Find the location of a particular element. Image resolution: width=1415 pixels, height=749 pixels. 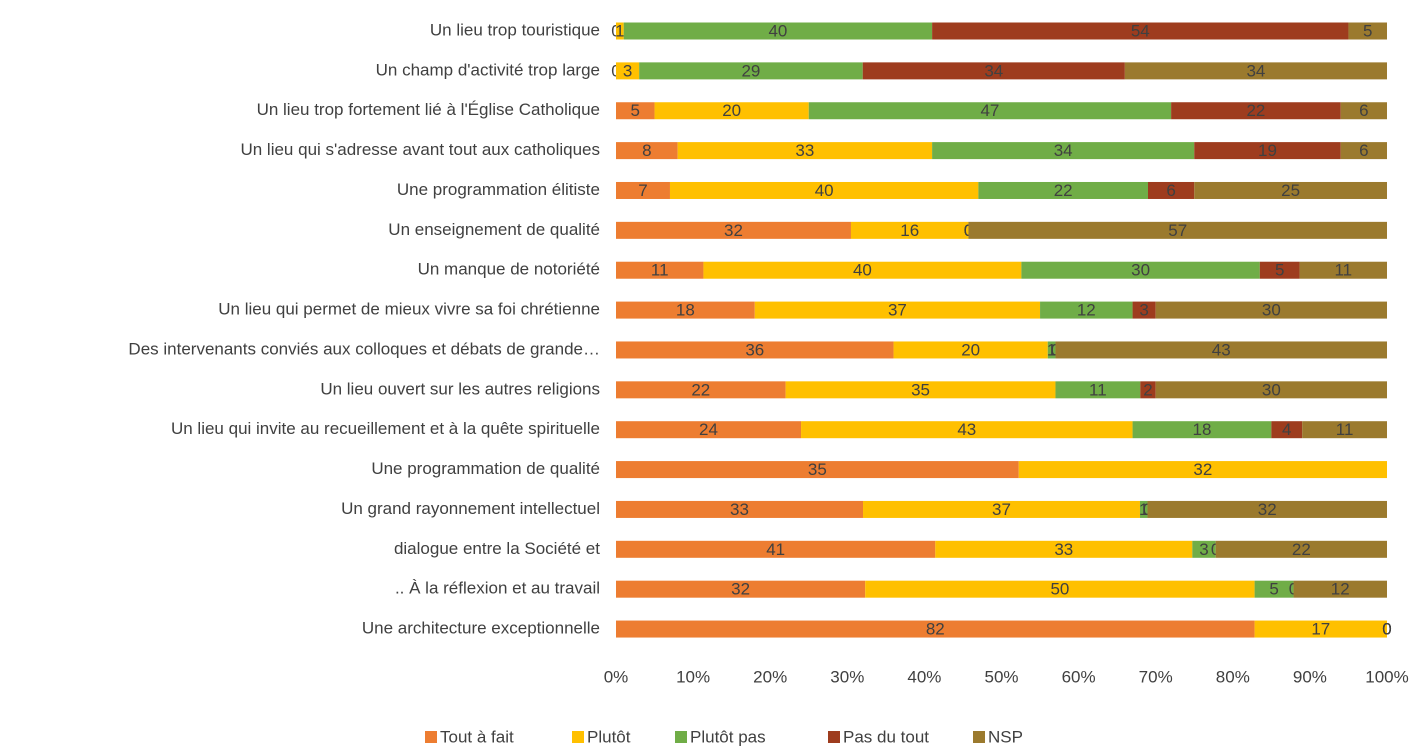

x-tick-label: 60% is located at coordinates (1079, 676).